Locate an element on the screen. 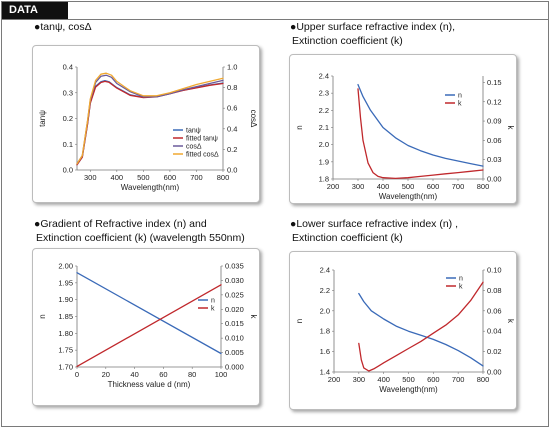  y2-tick-label: 0.005 is located at coordinates (234, 352).